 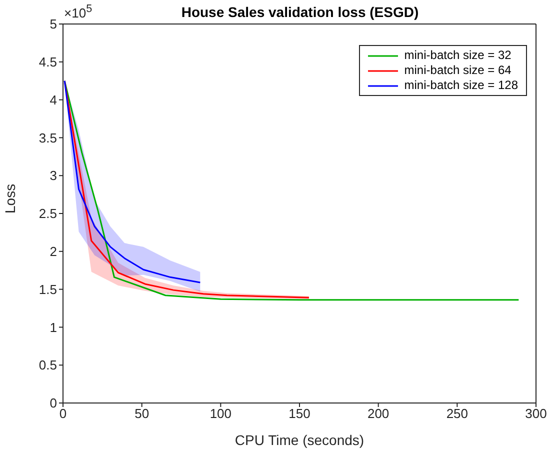 I want to click on legend-label: mini-batch size = 128, so click(x=461, y=85).